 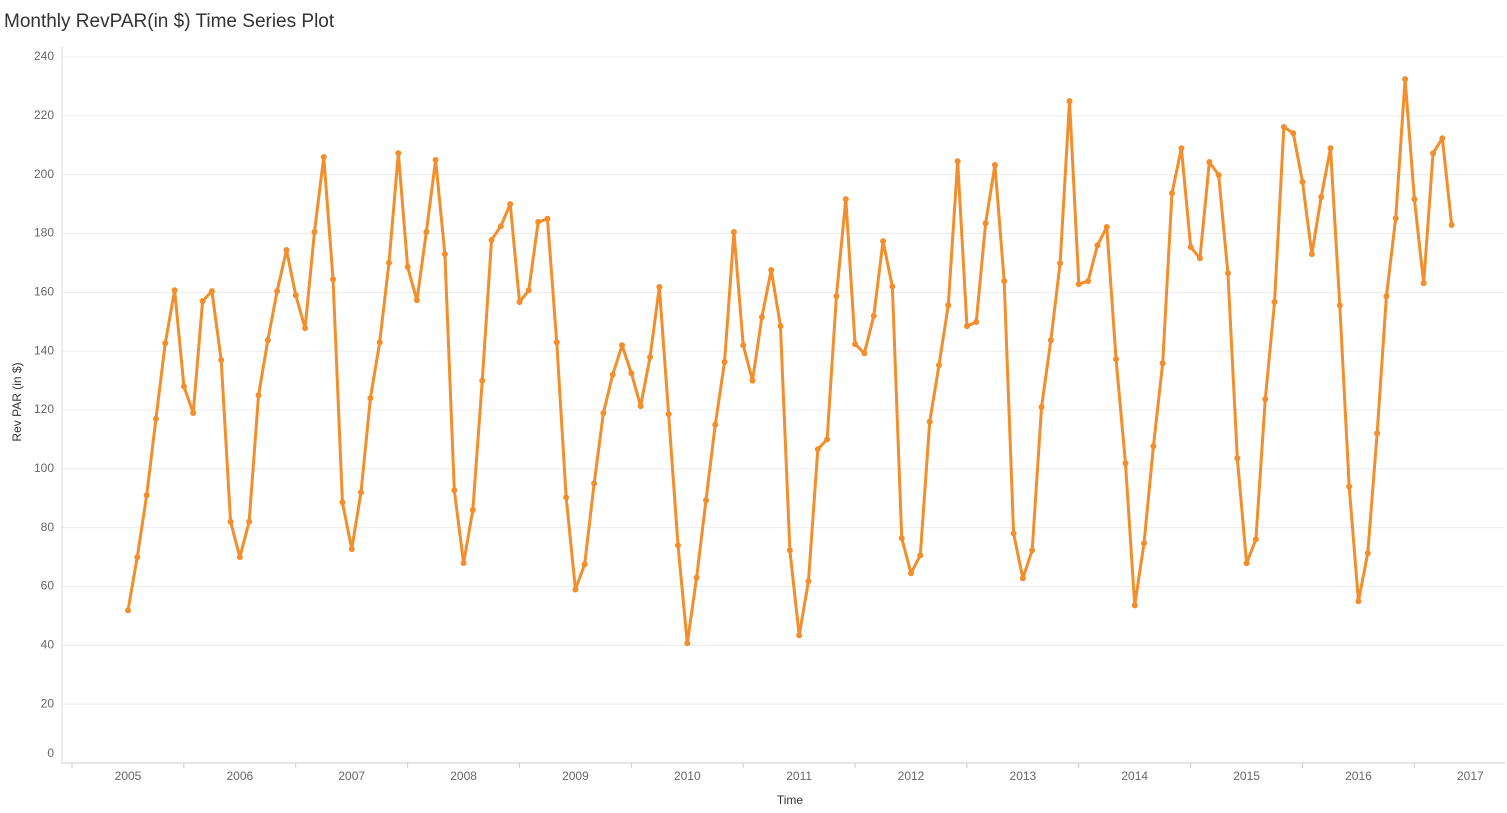 What do you see at coordinates (240, 776) in the screenshot?
I see `x-tick-label: 2006` at bounding box center [240, 776].